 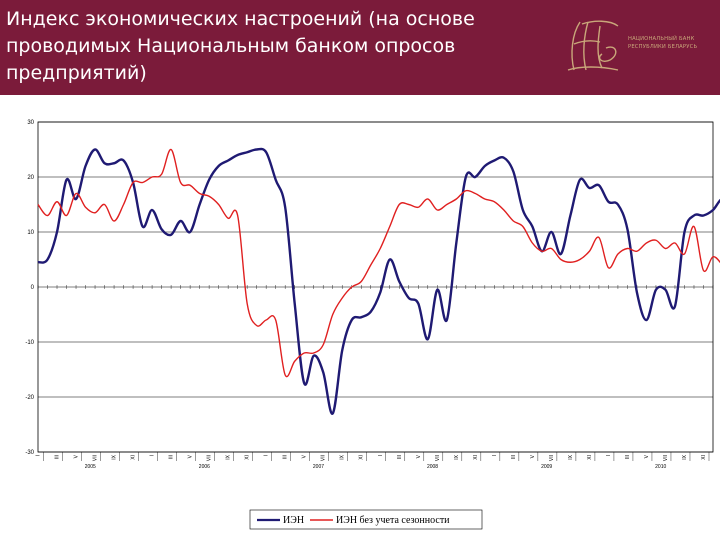 I want to click on y-tick-label: 10, so click(x=30, y=233).